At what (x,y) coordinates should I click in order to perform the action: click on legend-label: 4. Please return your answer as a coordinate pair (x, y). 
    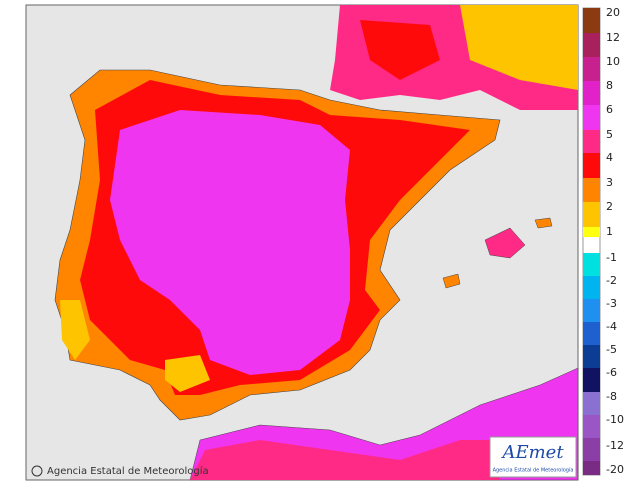
    Looking at the image, I should click on (609, 157).